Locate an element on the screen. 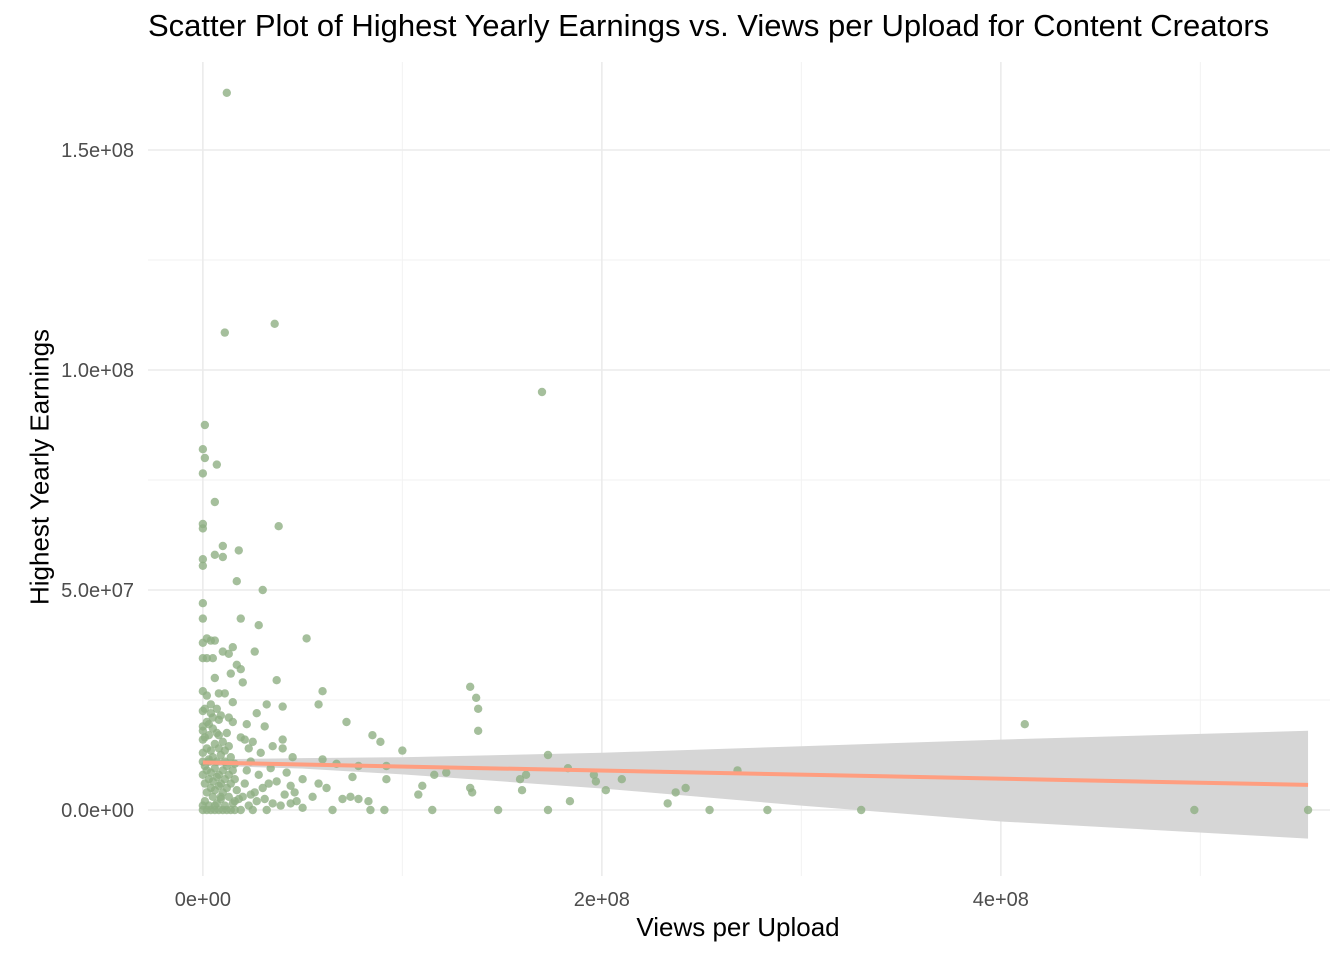  trend-line-layer is located at coordinates (755, 773).